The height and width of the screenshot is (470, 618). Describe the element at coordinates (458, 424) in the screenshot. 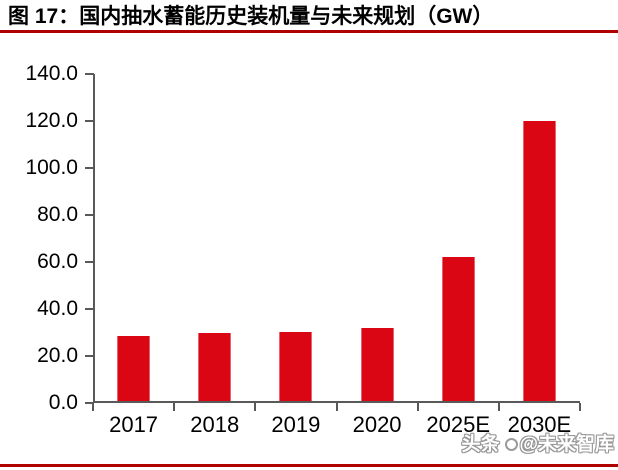

I see `x-axis-tick-label: 2025E` at that location.